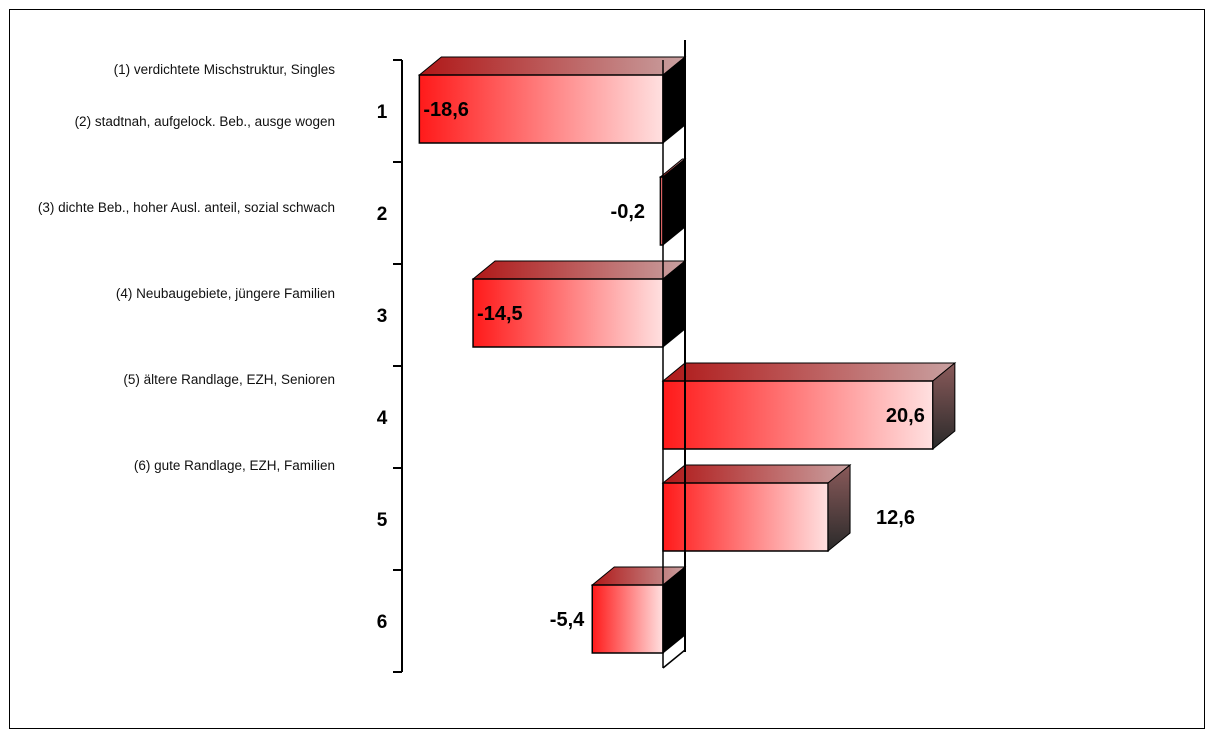 Image resolution: width=1215 pixels, height=729 pixels. I want to click on legend-item-5: (5) ältere Randlage, EZH, Senioren, so click(229, 379).